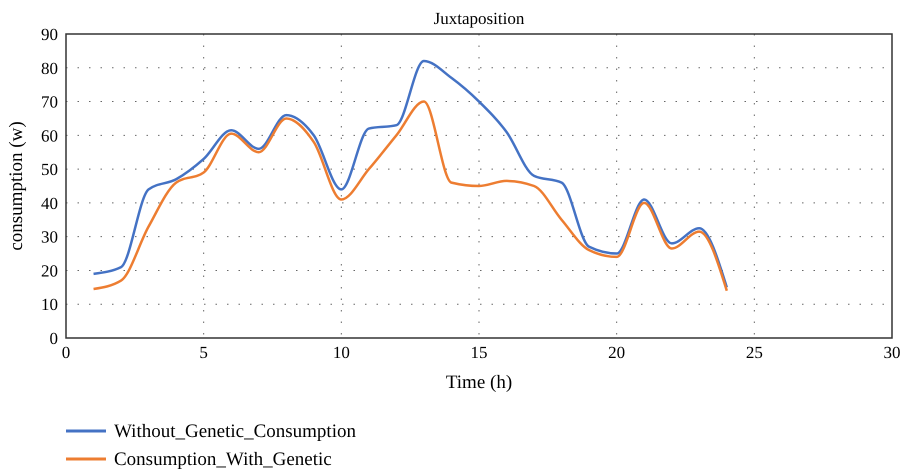 The height and width of the screenshot is (470, 903). What do you see at coordinates (479, 18) in the screenshot?
I see `chart-title: Juxtaposition` at bounding box center [479, 18].